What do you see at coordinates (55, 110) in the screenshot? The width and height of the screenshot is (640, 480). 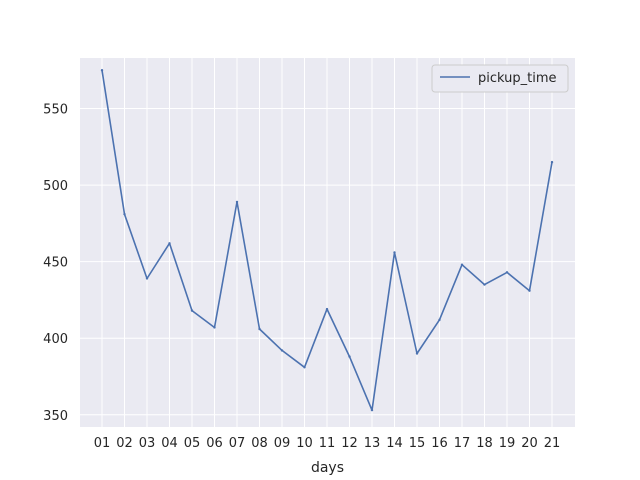 I see `y-tick-label: 550` at bounding box center [55, 110].